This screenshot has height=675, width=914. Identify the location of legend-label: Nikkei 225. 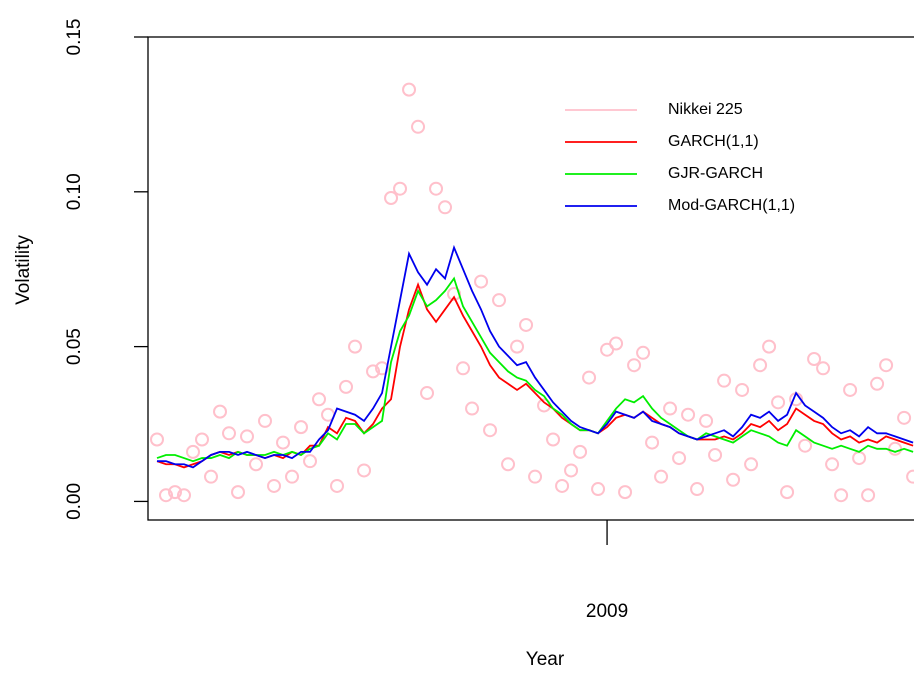
(705, 109).